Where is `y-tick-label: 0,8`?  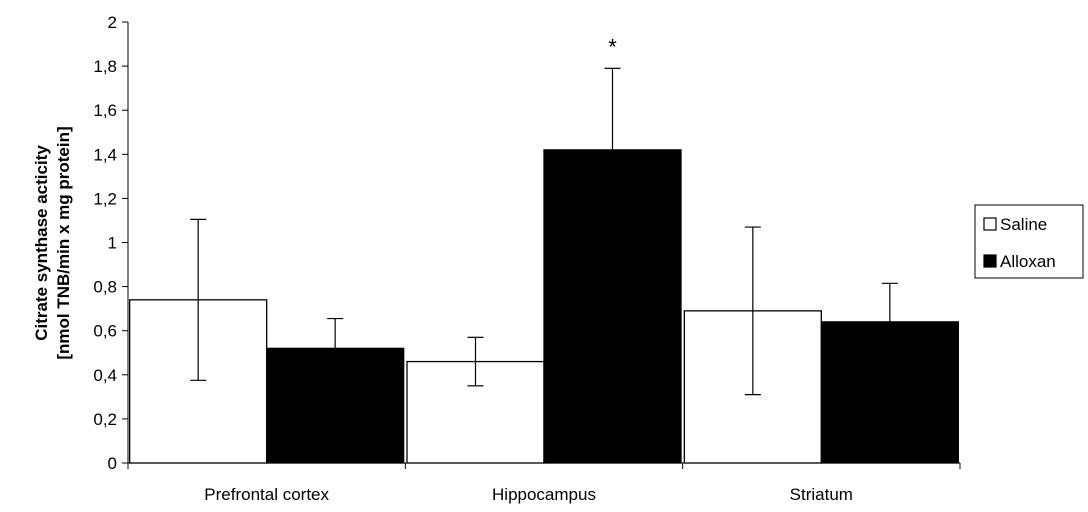 y-tick-label: 0,8 is located at coordinates (105, 287).